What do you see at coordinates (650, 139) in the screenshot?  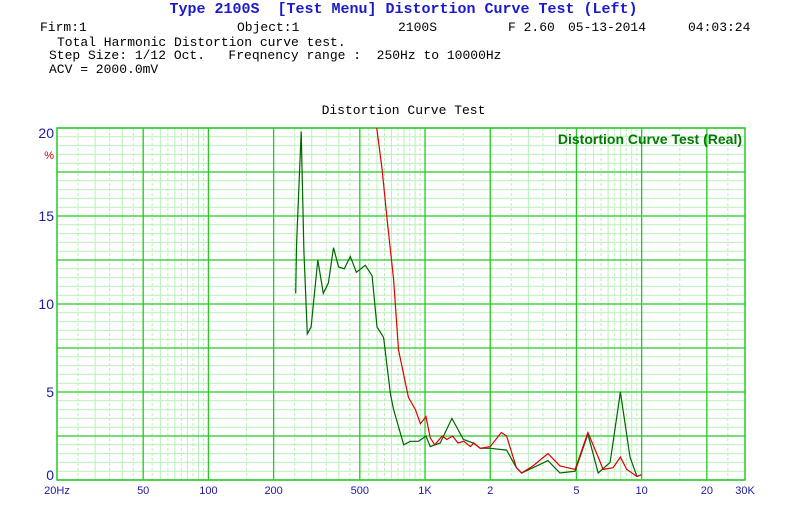 I see `legend-label: Distortion Curve Test (Real)` at bounding box center [650, 139].